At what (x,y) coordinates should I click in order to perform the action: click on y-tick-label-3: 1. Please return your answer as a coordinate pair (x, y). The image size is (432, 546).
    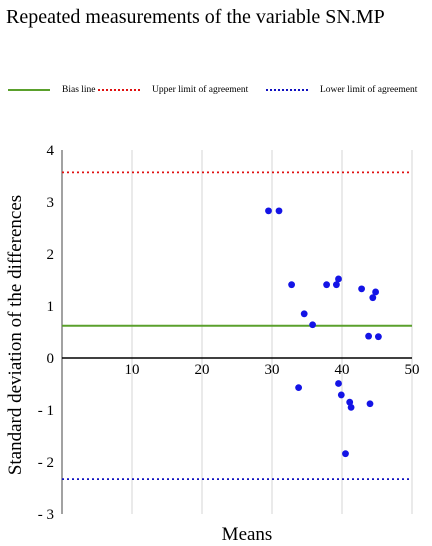
    Looking at the image, I should click on (51, 307).